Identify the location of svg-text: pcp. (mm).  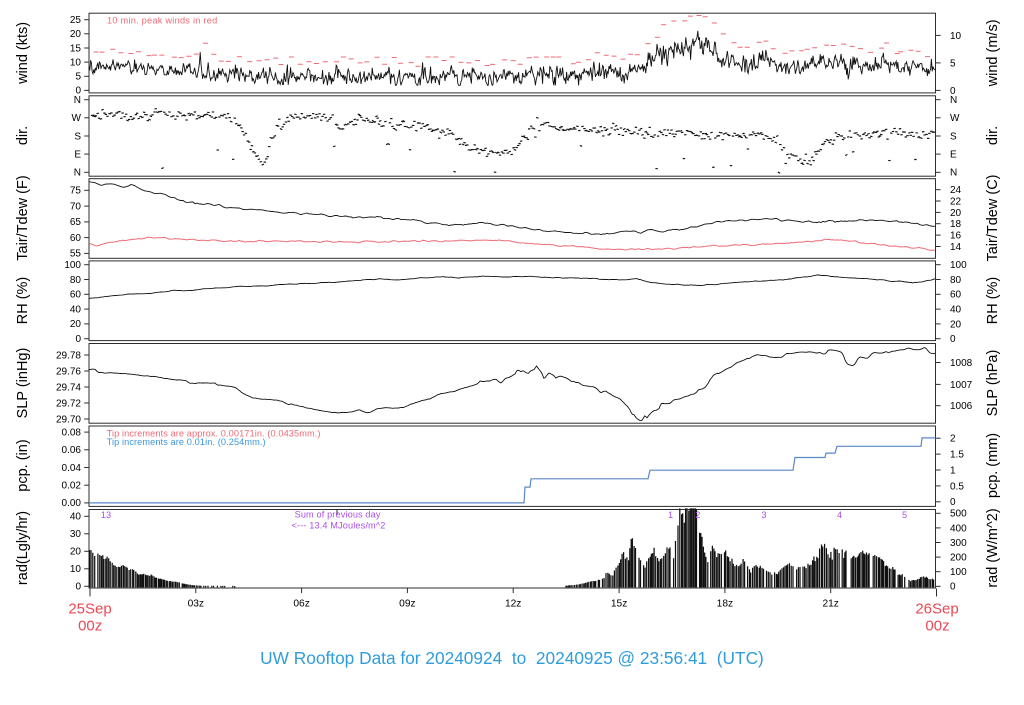
(993, 465).